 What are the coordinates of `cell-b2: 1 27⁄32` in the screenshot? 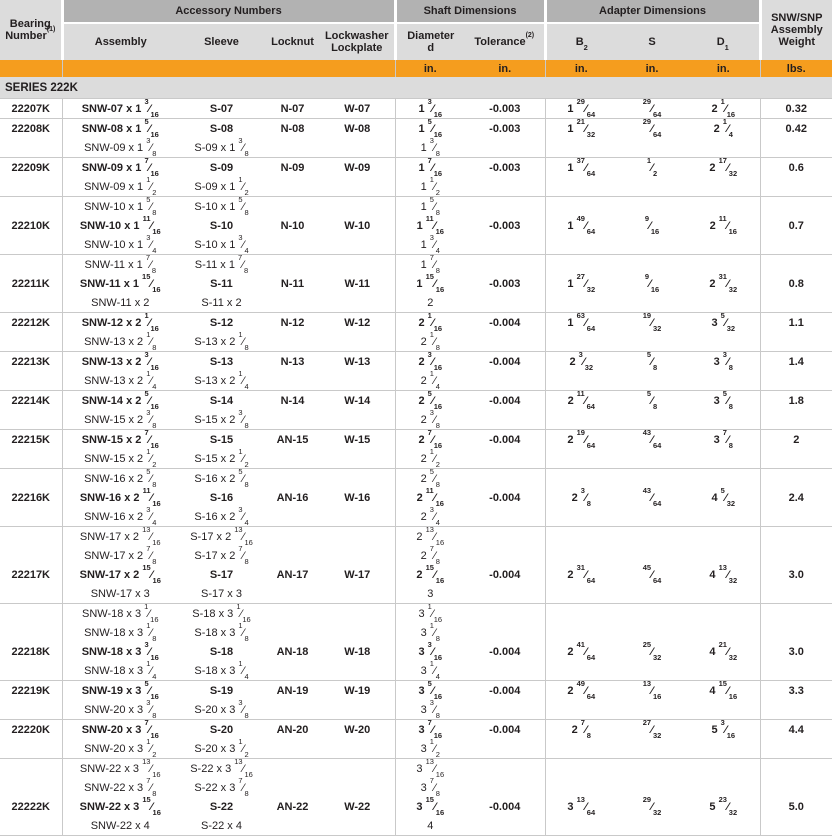 It's located at (581, 283).